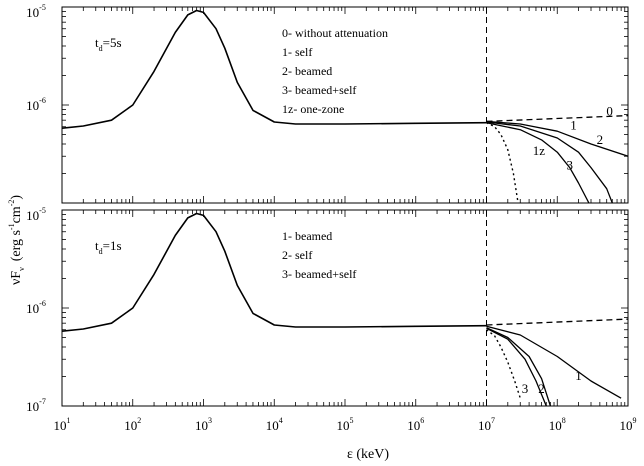 The height and width of the screenshot is (466, 644). I want to click on x-tick-label: 10⁸, so click(557, 424).